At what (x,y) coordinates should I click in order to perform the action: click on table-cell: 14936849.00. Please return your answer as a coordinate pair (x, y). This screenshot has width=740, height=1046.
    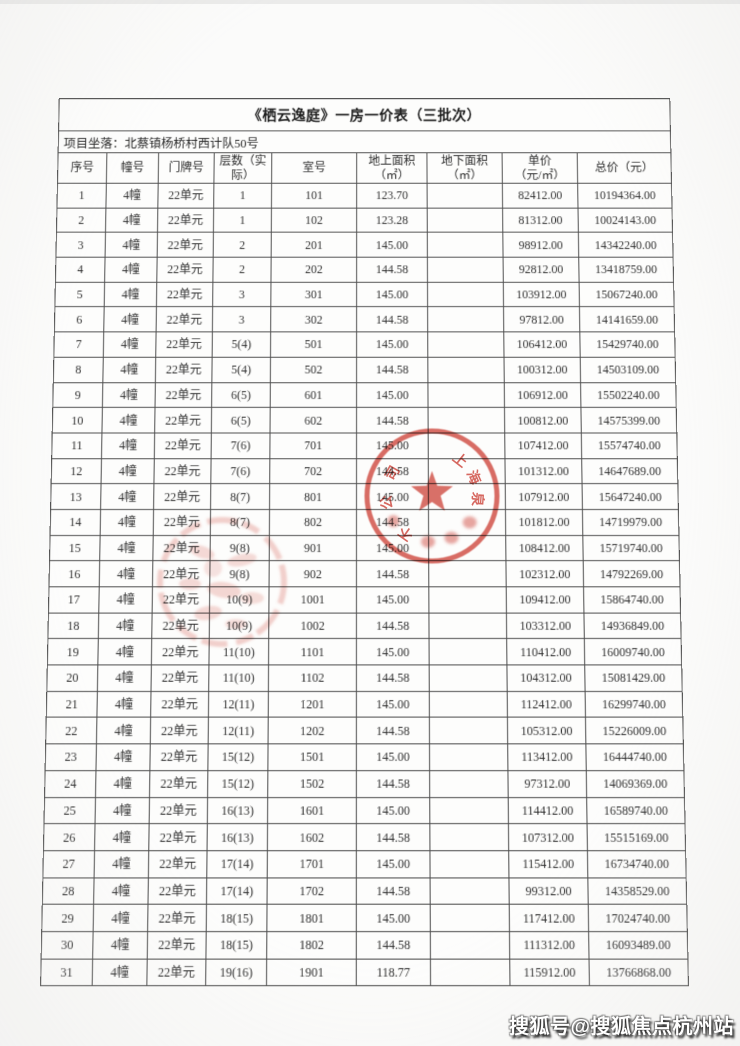
    Looking at the image, I should click on (632, 625).